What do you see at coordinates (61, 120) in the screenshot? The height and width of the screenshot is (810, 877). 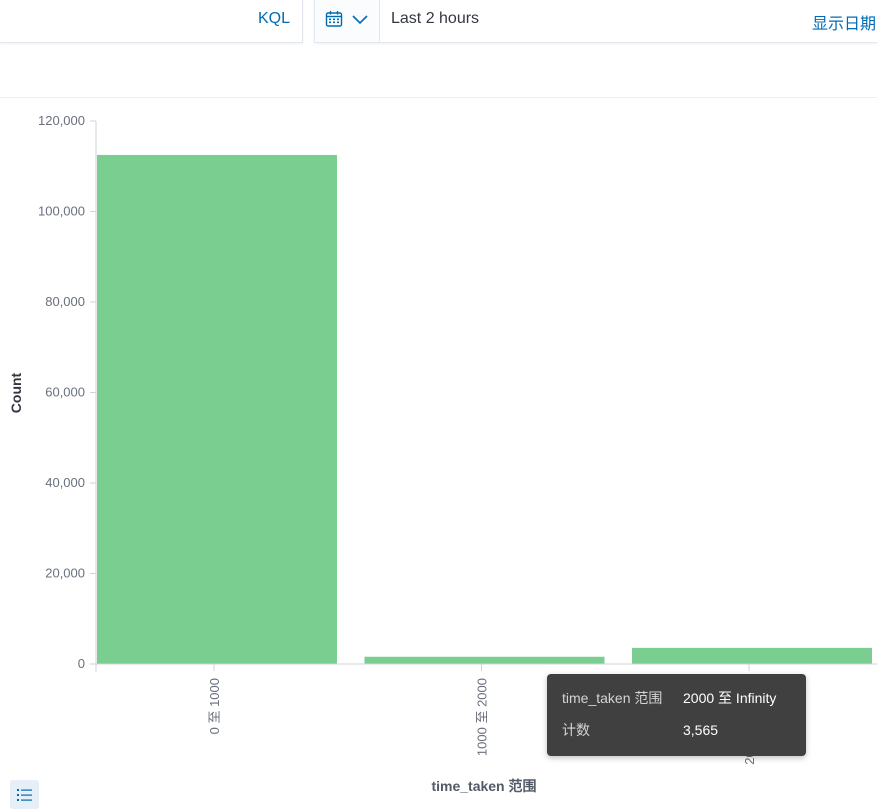 I see `y-tick-label: 120,000` at bounding box center [61, 120].